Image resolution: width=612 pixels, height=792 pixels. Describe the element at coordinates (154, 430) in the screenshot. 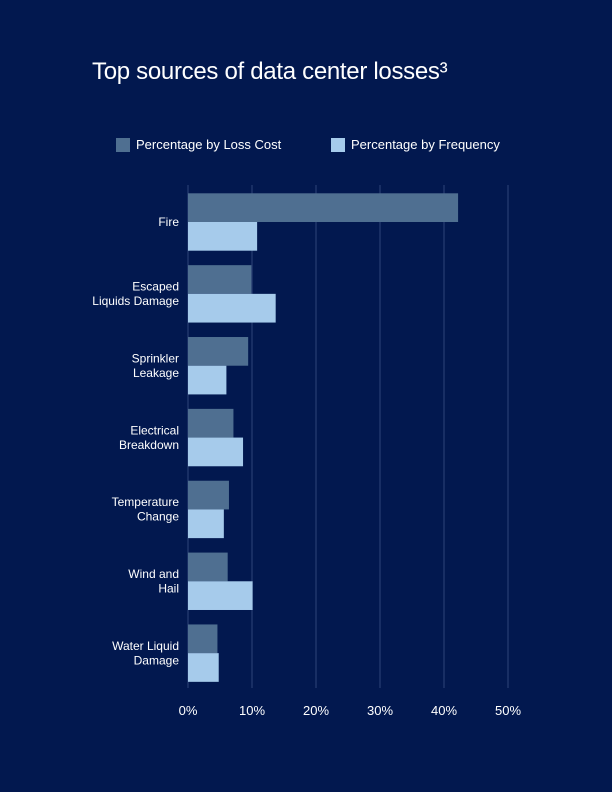

I see `category-label: Electrical` at that location.